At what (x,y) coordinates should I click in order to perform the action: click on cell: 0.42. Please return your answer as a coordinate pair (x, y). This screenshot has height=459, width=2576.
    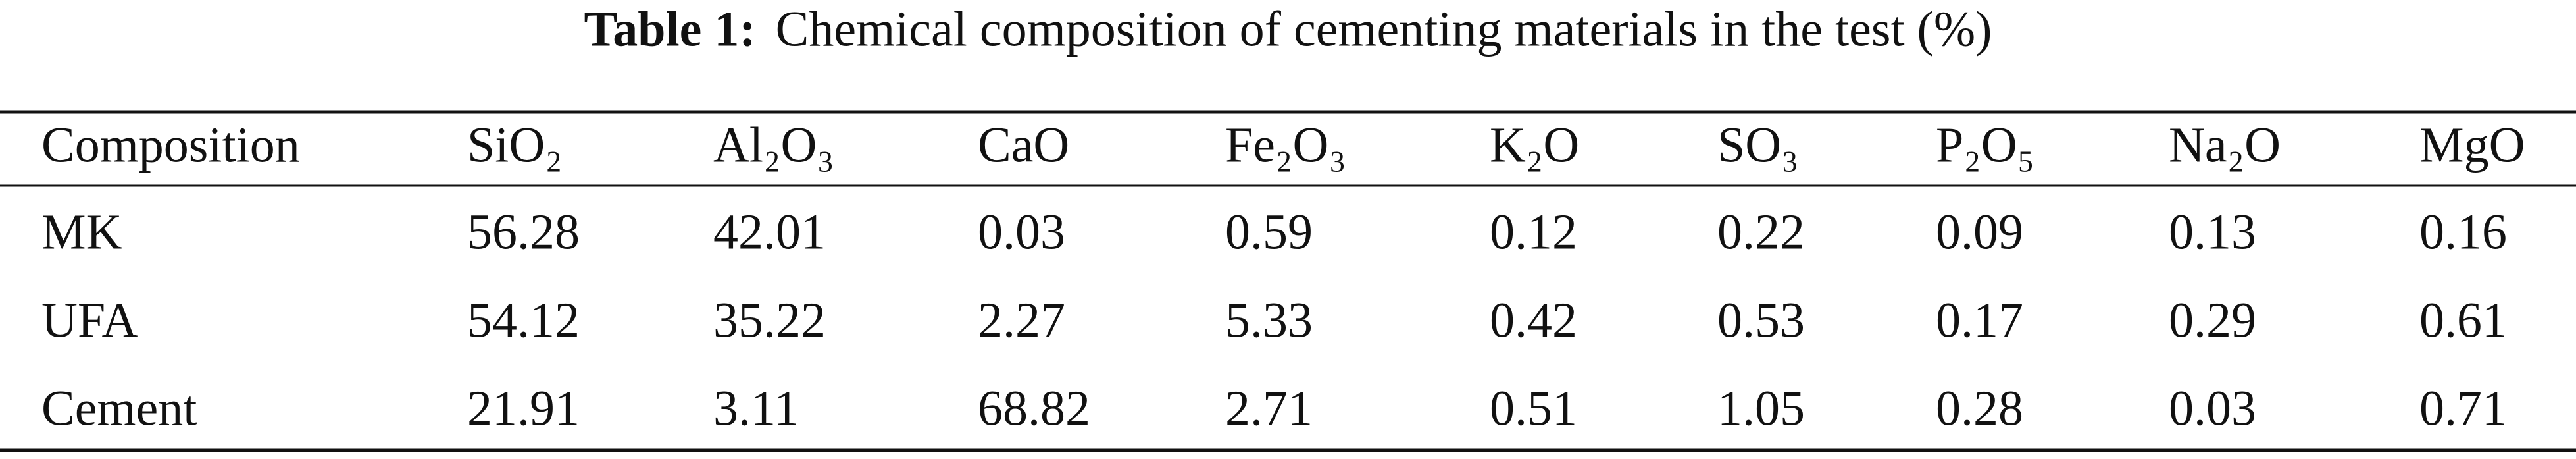
    Looking at the image, I should click on (1533, 320).